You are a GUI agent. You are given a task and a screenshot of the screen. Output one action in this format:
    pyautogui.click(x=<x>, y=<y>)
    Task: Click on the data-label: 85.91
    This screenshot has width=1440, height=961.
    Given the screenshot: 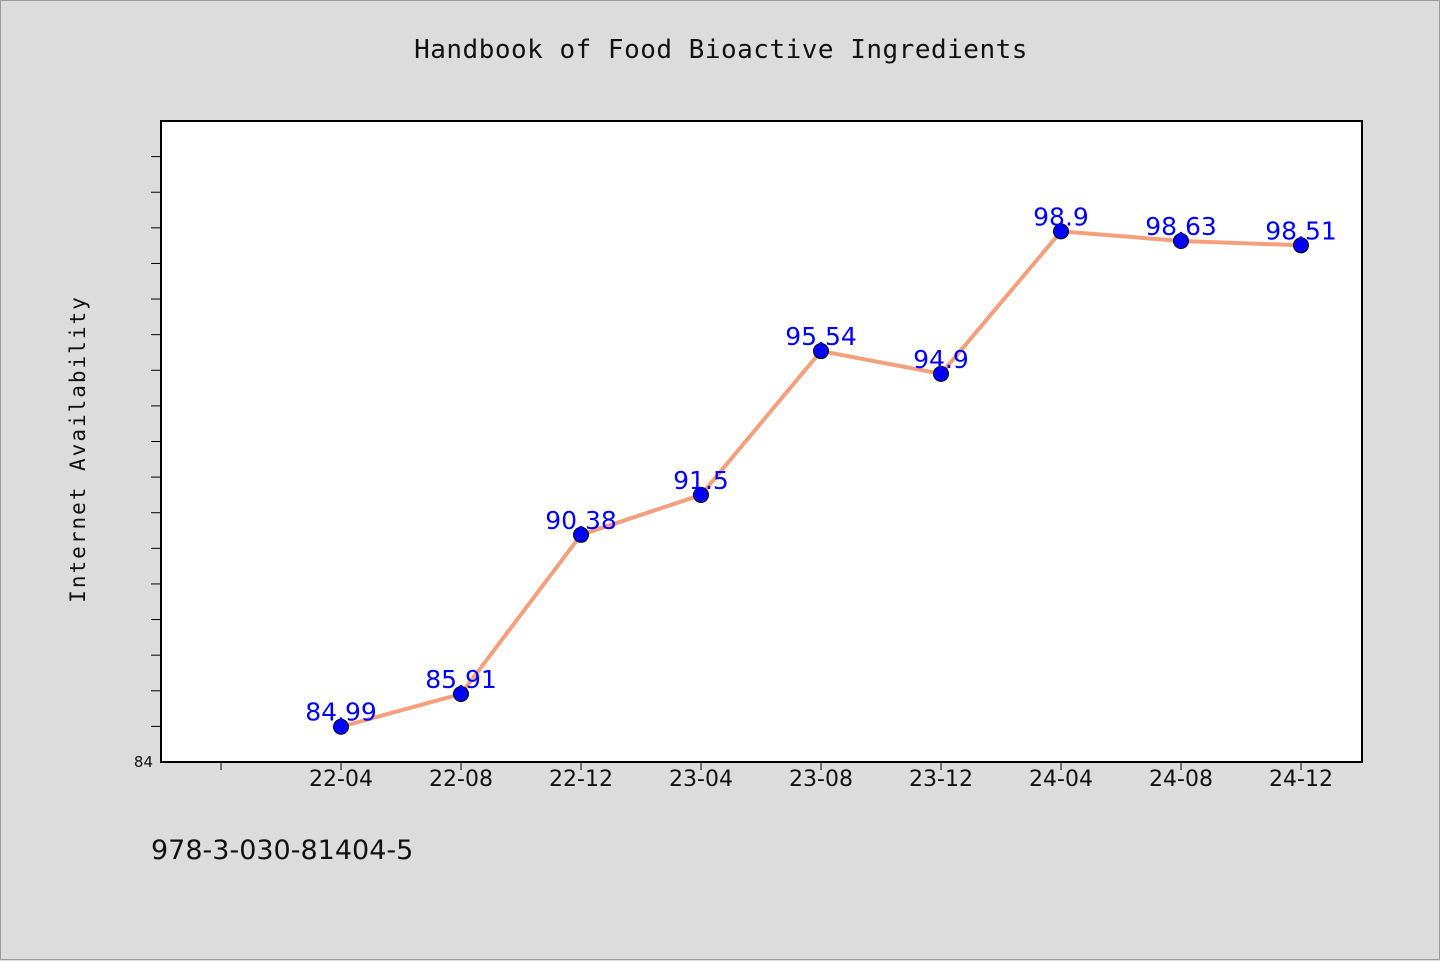 What is the action you would take?
    pyautogui.click(x=461, y=679)
    